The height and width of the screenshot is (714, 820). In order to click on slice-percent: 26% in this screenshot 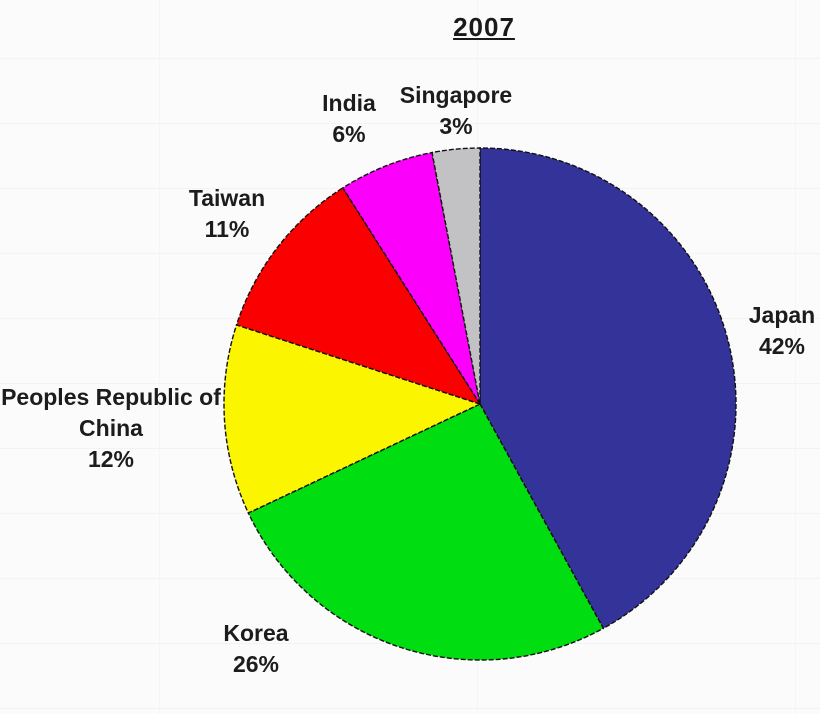, I will do `click(256, 664)`.